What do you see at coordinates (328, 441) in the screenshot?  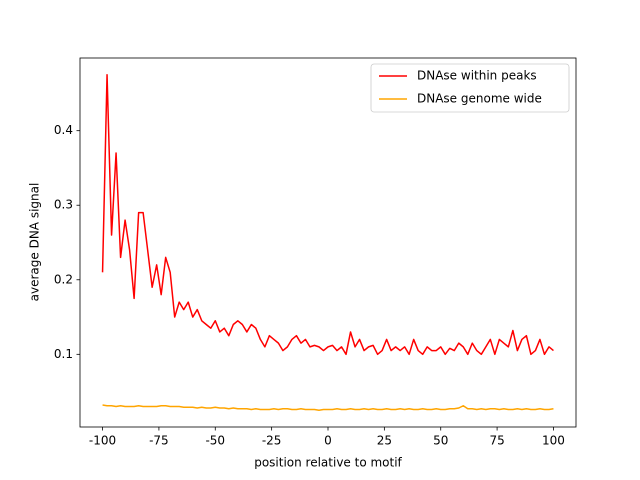 I see `x-tick-label: 0` at bounding box center [328, 441].